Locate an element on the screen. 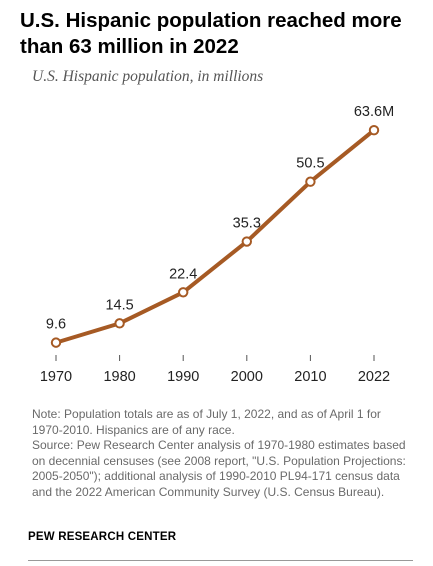  bottom-divider is located at coordinates (220, 560).